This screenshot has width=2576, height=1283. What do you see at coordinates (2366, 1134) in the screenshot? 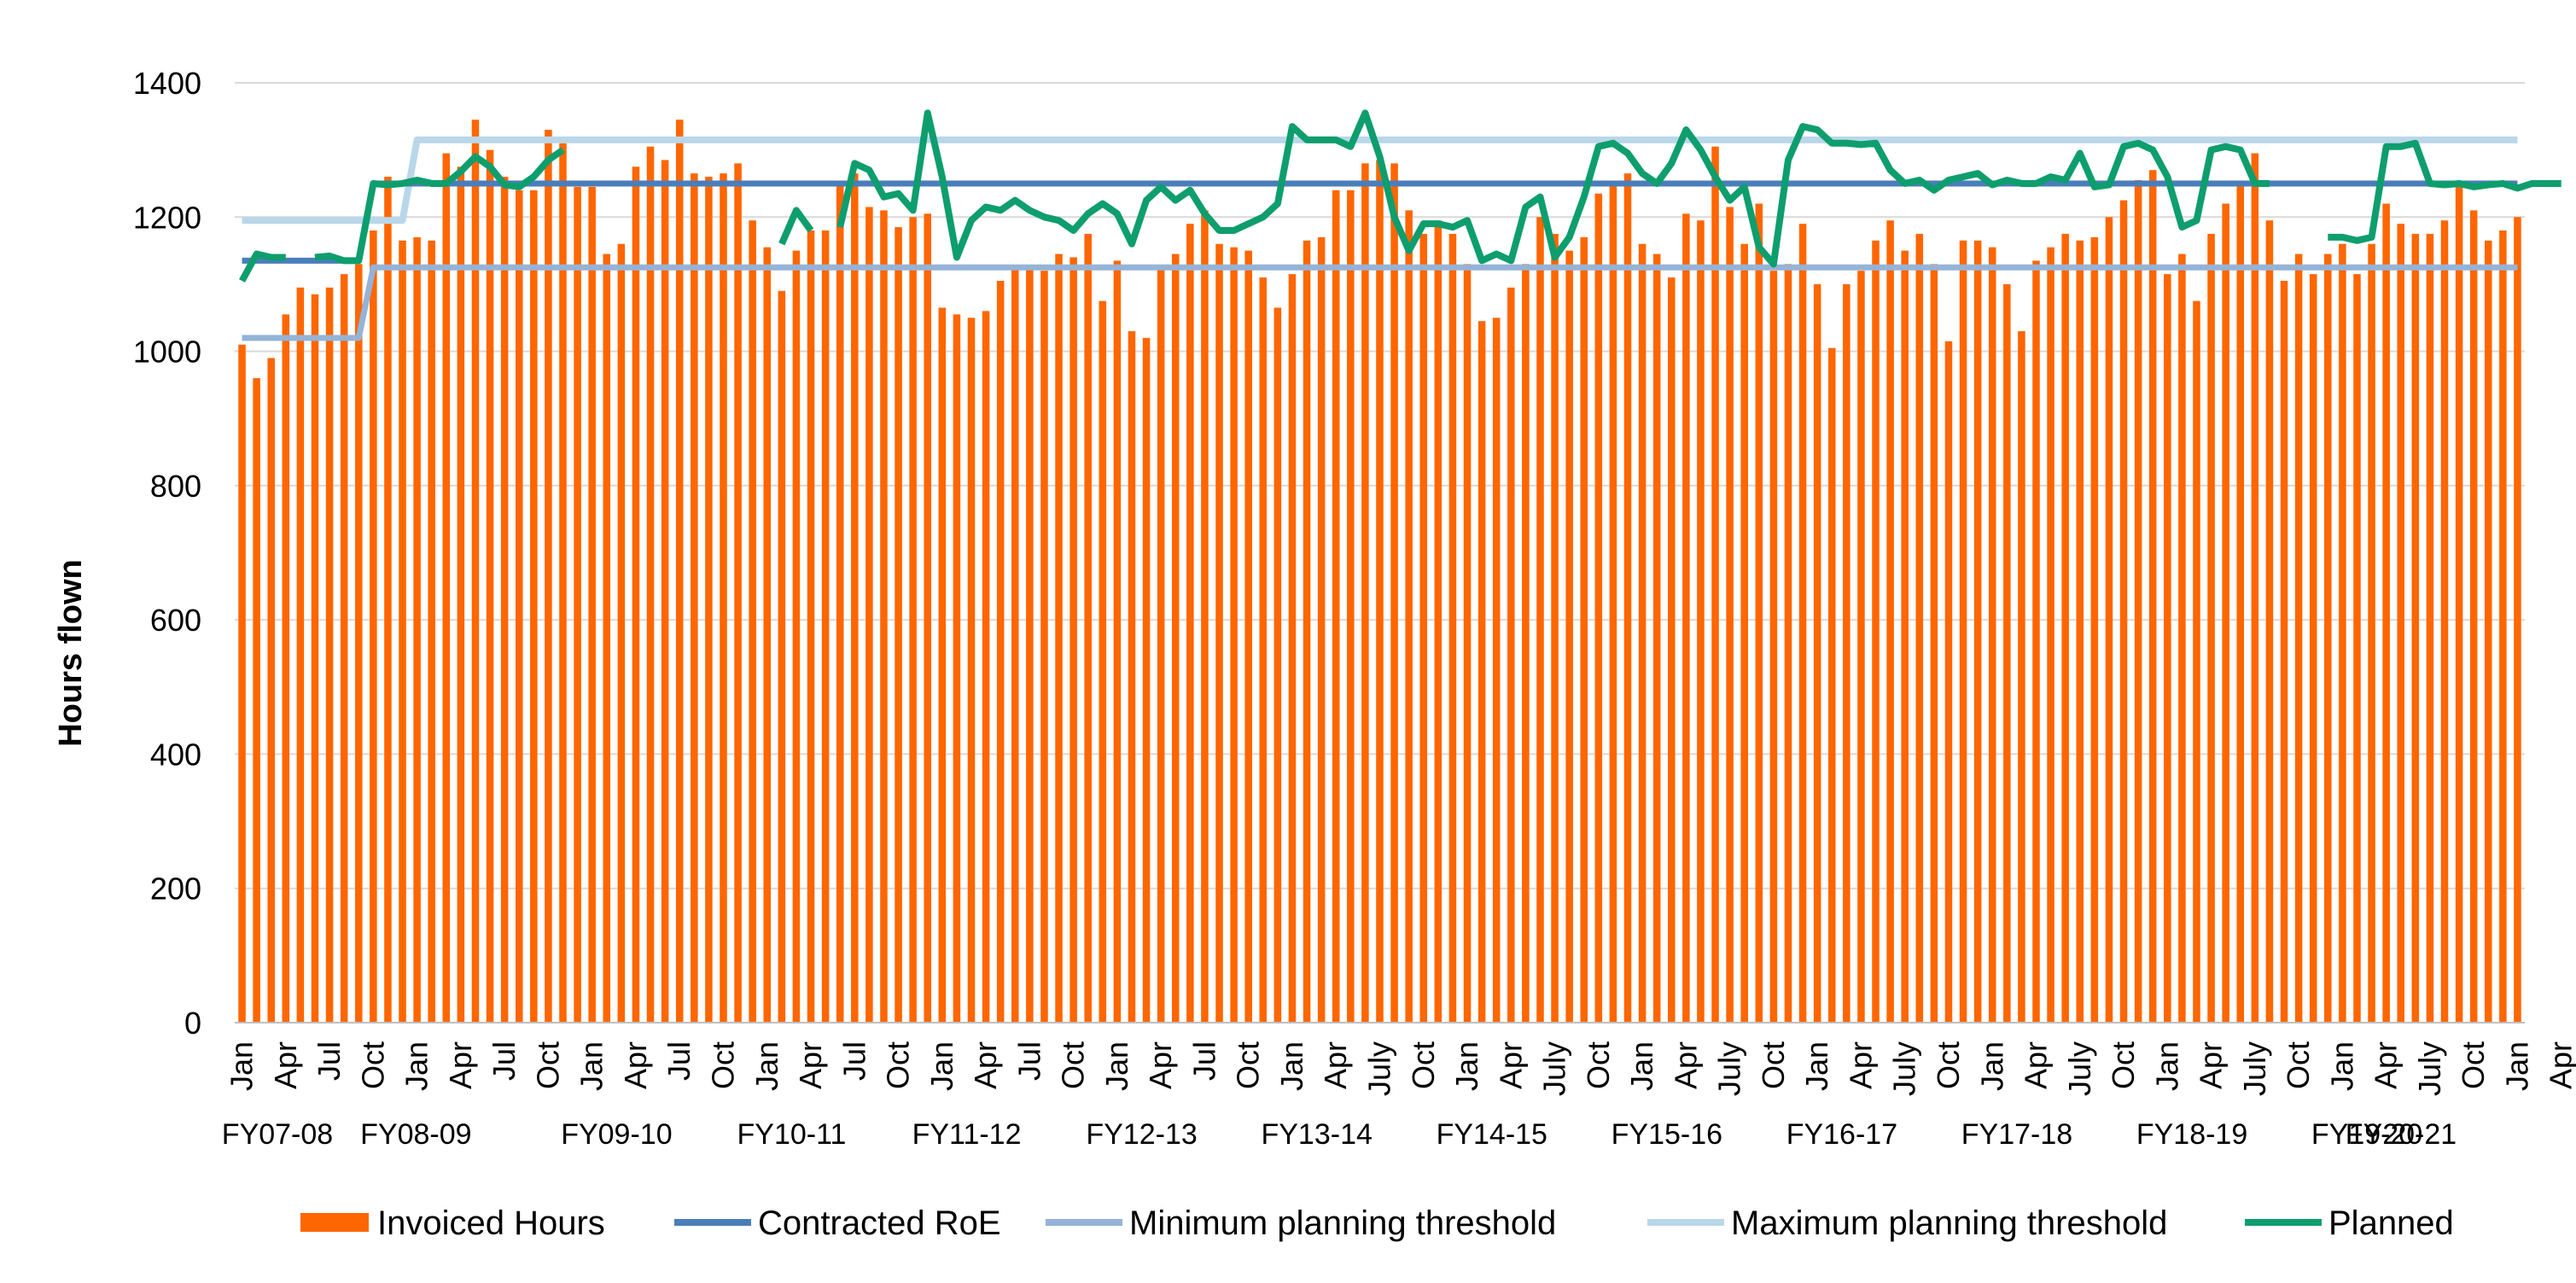
I see `fy-label: FY19-20` at bounding box center [2366, 1134].